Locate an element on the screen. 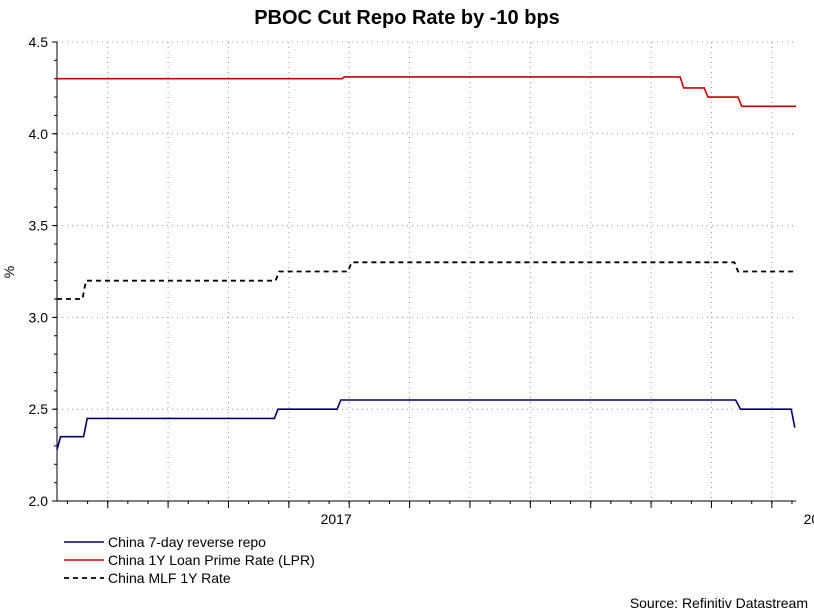 This screenshot has width=814, height=614. y-axis-label: % is located at coordinates (9, 272).